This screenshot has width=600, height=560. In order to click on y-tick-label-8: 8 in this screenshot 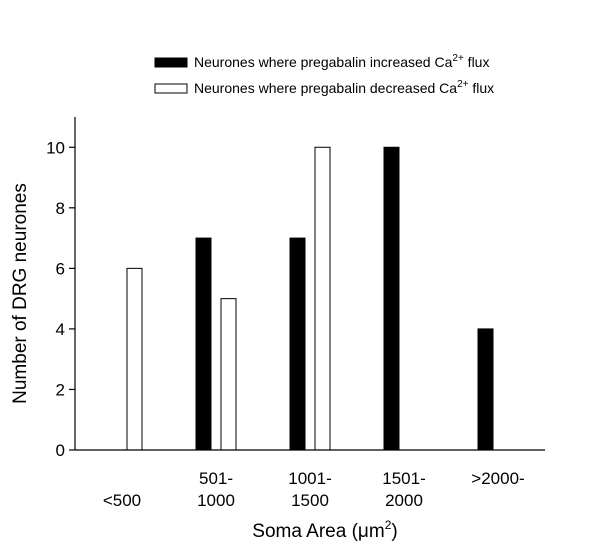, I will do `click(60, 208)`.